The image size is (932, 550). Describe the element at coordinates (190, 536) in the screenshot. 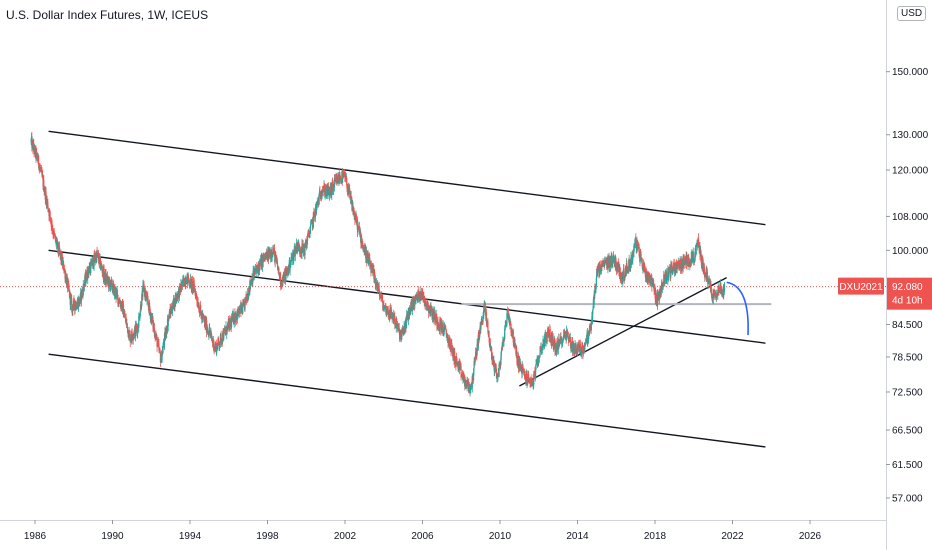

I see `x-tick-label: 1994` at that location.